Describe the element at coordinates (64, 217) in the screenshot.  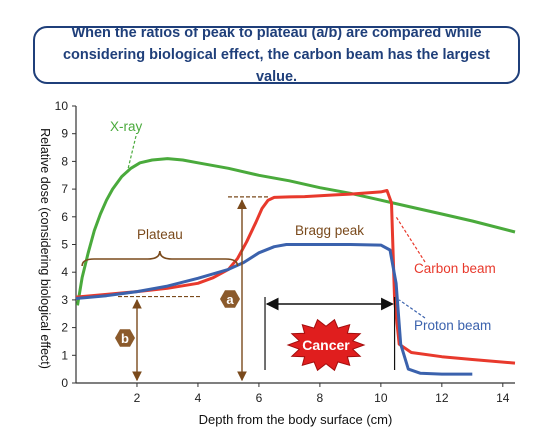
I see `y-tick-label: 6` at that location.